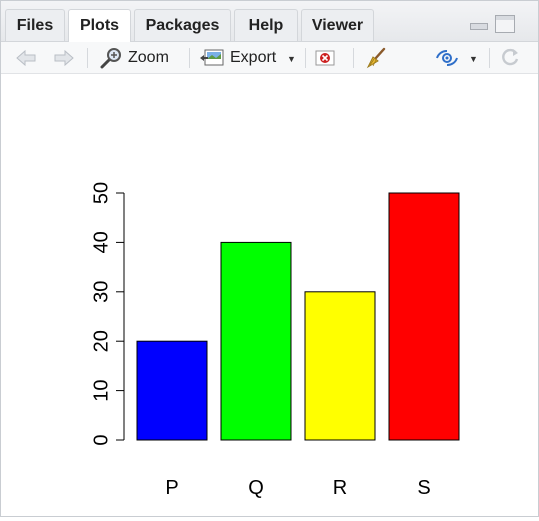 Image resolution: width=539 pixels, height=521 pixels. I want to click on zoom-label: Zoom, so click(148, 57).